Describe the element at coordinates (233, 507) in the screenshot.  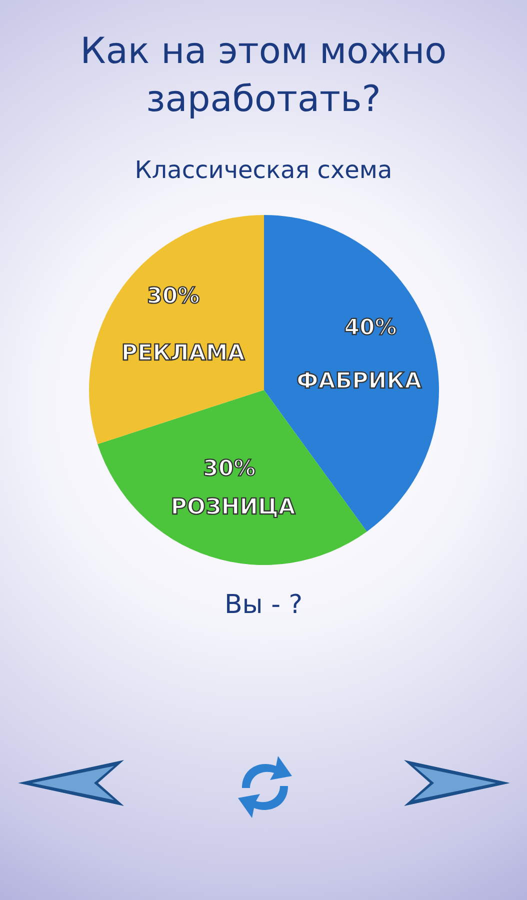
I see `slice-label: РОЗНИЦА` at that location.